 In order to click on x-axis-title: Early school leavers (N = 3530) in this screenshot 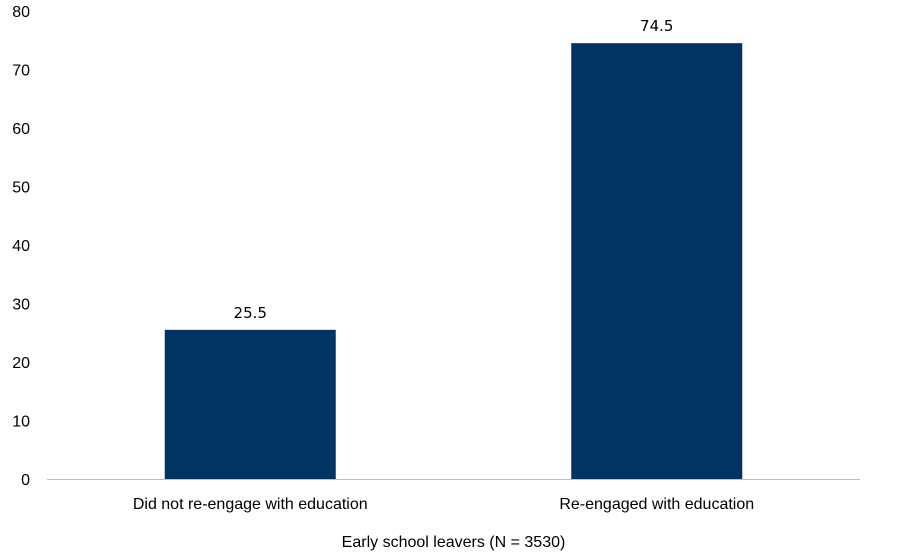, I will do `click(454, 542)`.